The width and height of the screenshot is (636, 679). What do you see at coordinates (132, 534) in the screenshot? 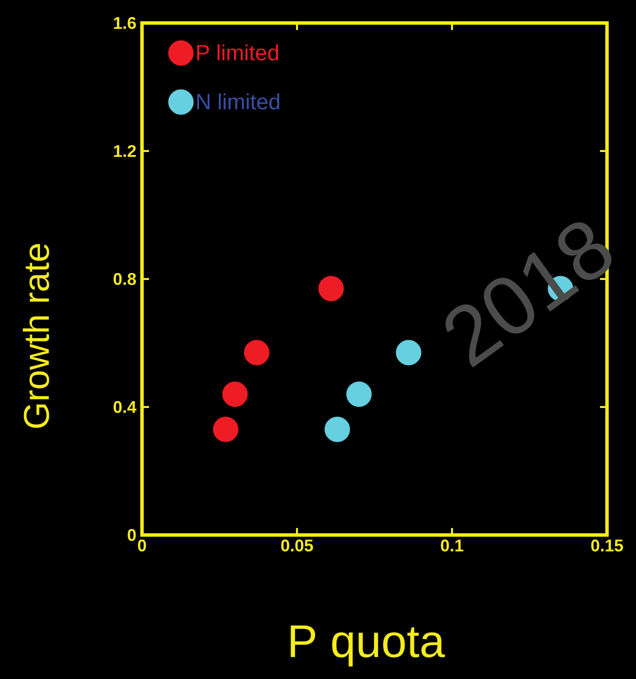
I see `y-tick-label: 0` at bounding box center [132, 534].